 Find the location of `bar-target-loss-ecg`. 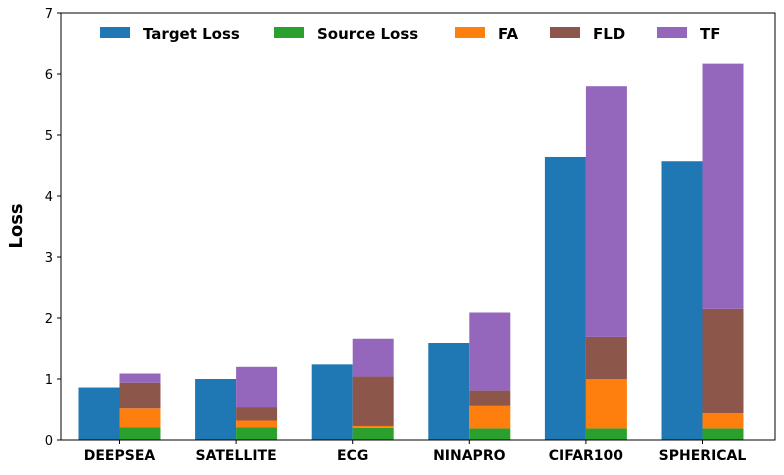

bar-target-loss-ecg is located at coordinates (332, 402).